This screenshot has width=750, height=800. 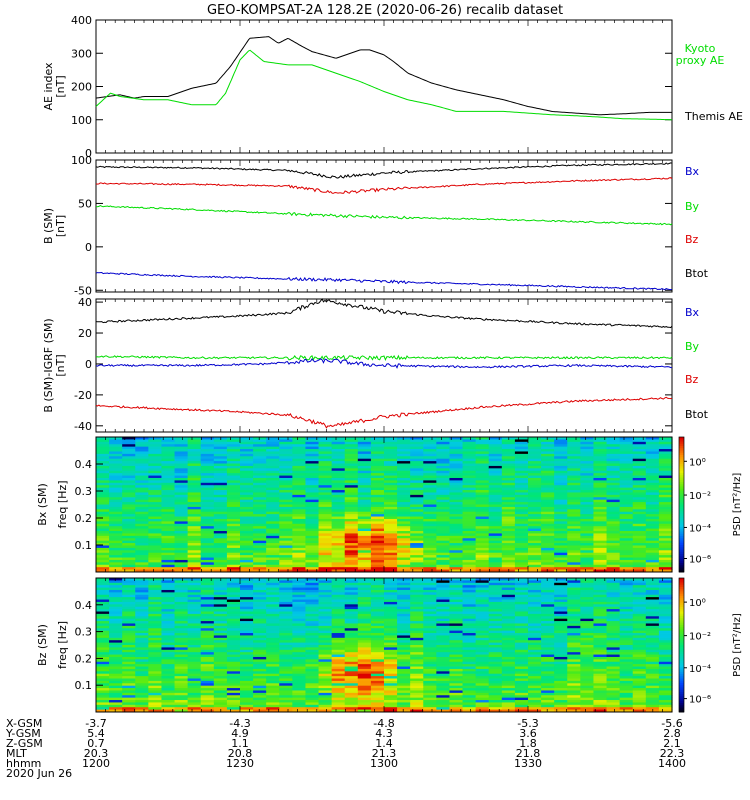 I want to click on db-ytick-label: 0, so click(x=88, y=364).